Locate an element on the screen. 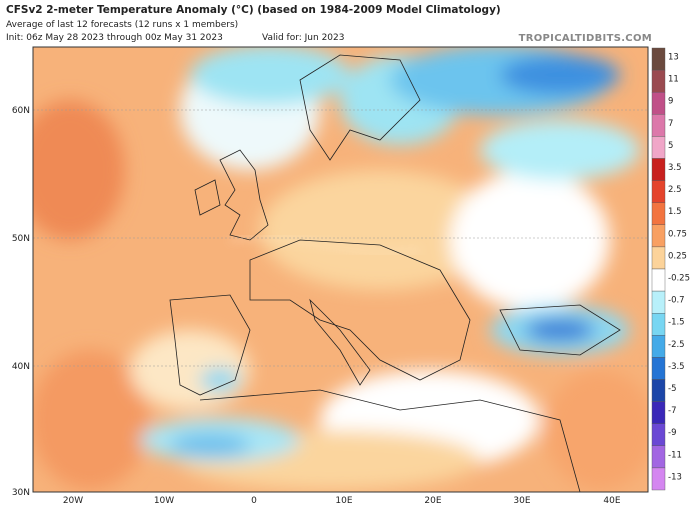 The height and width of the screenshot is (508, 696). valid-time: Valid for: Jun 2023 is located at coordinates (303, 38).